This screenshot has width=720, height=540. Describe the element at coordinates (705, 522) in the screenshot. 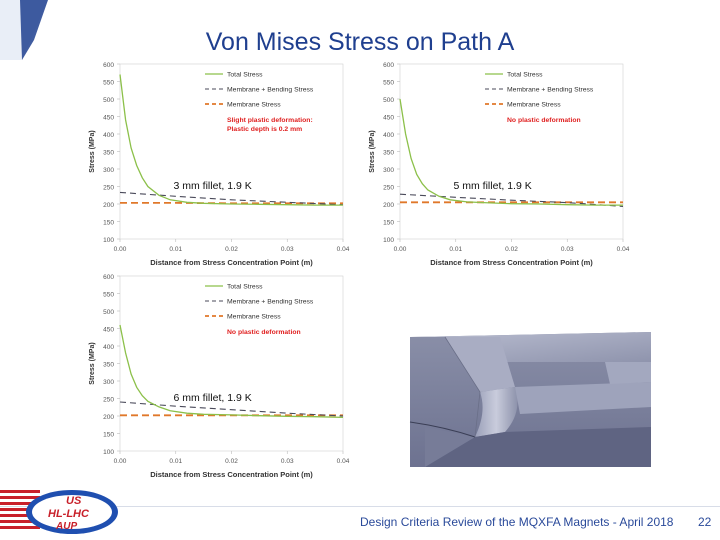

I see `page-number: 22` at that location.